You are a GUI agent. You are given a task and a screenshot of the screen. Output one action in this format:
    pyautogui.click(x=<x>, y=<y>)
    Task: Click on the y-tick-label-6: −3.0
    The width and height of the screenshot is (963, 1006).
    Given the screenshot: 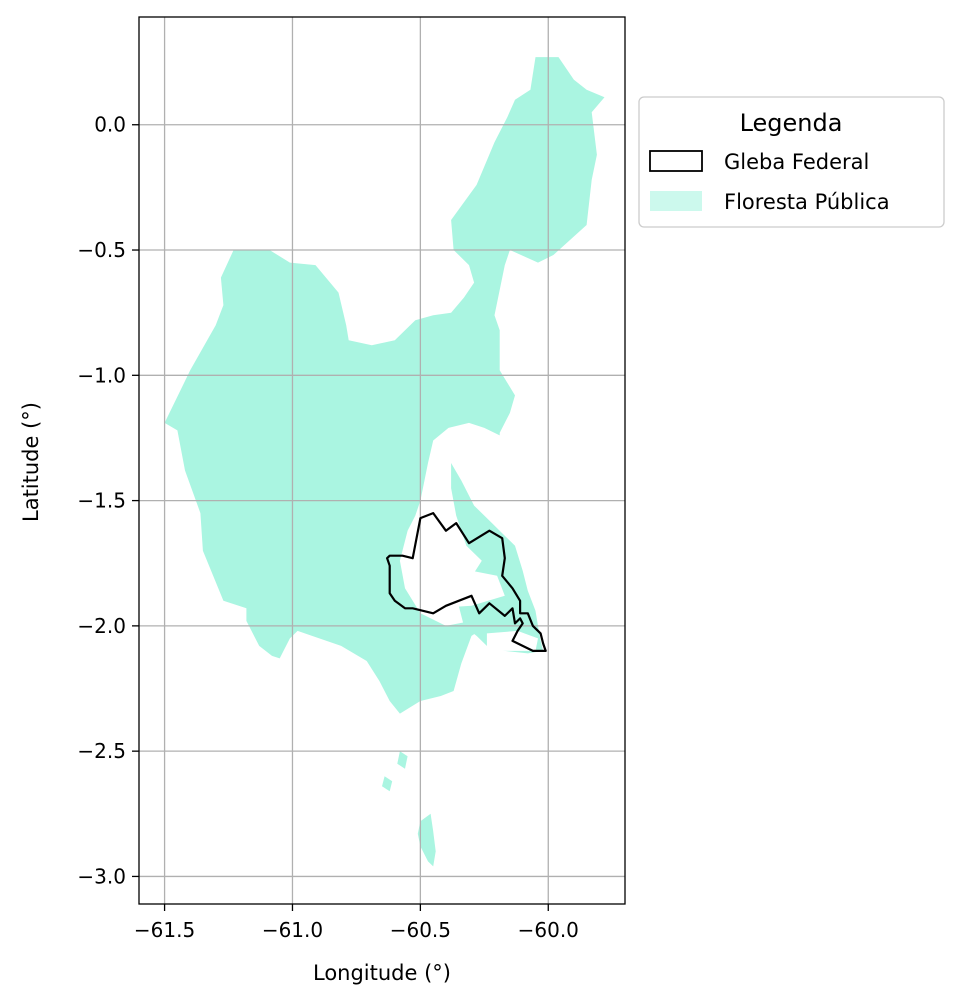 What is the action you would take?
    pyautogui.click(x=101, y=876)
    